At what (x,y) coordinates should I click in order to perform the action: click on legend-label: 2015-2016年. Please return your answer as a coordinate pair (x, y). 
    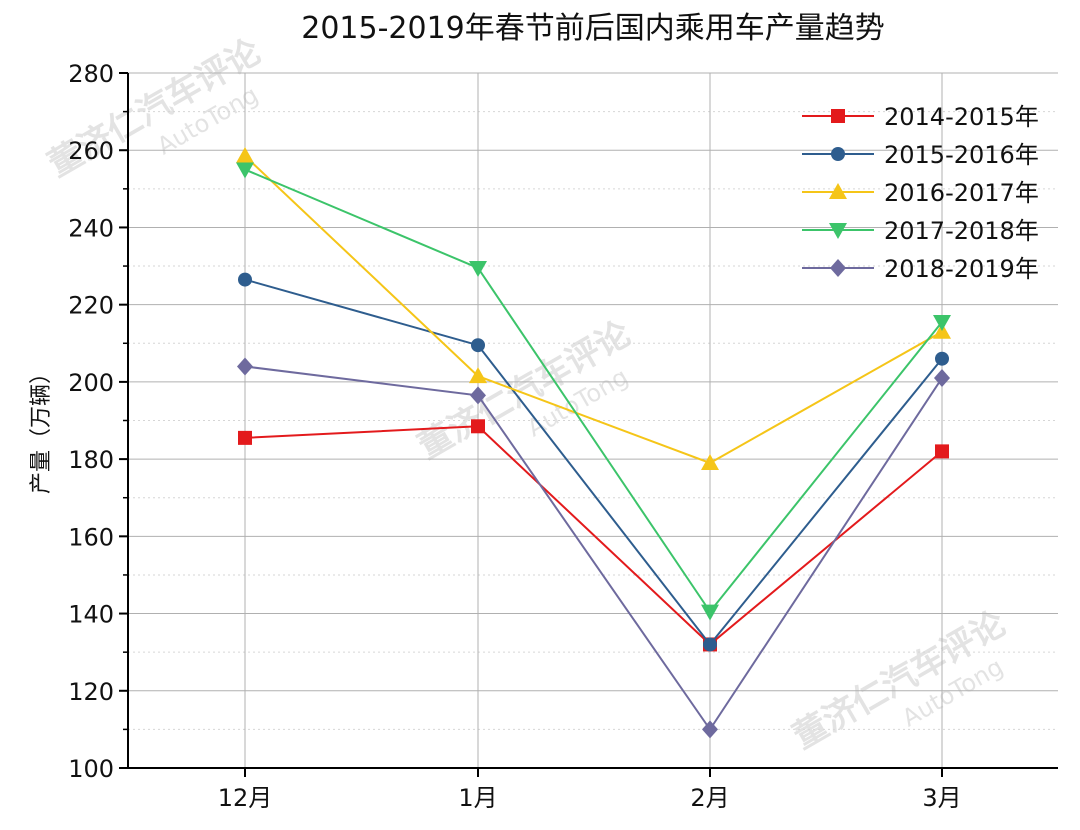
    Looking at the image, I should click on (961, 155).